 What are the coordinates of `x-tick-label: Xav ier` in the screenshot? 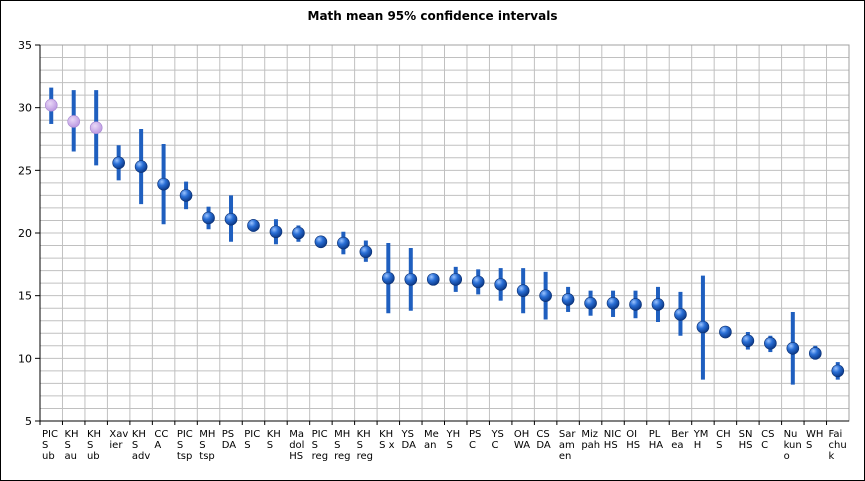 It's located at (118, 440).